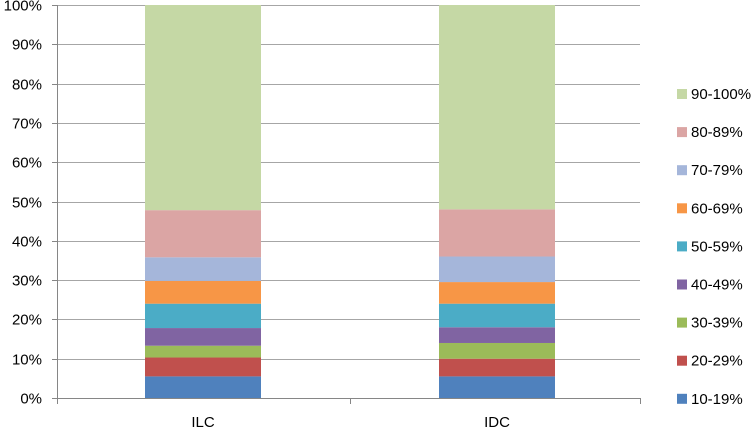 This screenshot has height=429, width=756. Describe the element at coordinates (23, 7) in the screenshot. I see `y-tick-label: 100%` at that location.